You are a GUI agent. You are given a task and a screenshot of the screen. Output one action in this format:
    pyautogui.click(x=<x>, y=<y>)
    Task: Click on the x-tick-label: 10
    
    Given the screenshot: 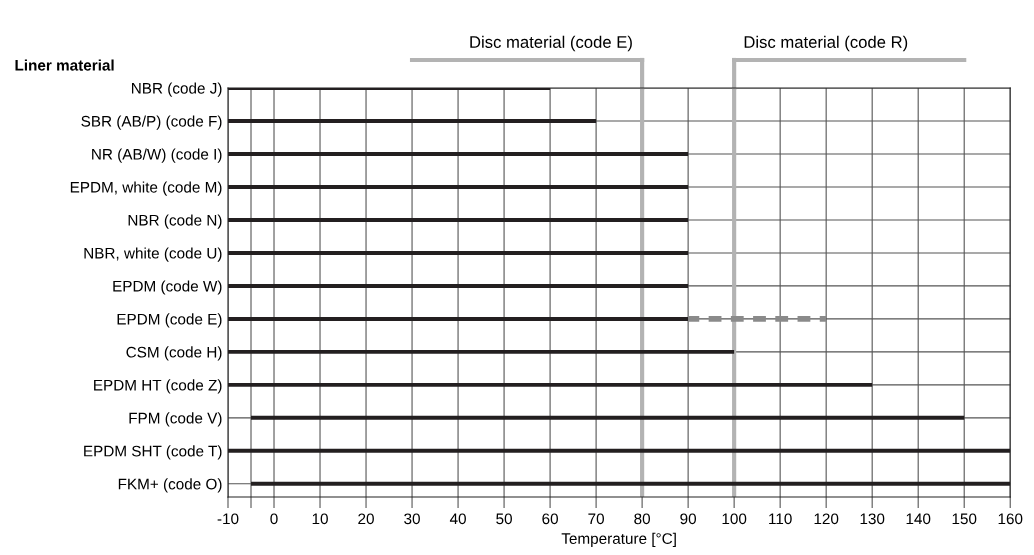 What is the action you would take?
    pyautogui.click(x=320, y=519)
    